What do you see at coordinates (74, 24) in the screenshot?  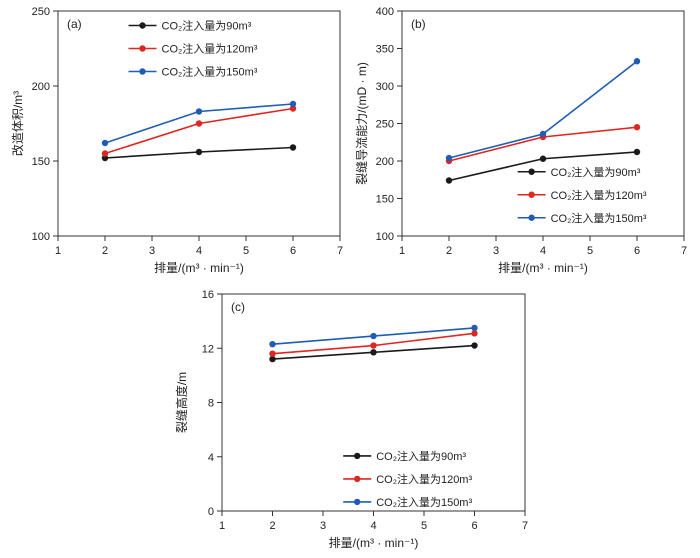 I see `panel-label: (a)` at bounding box center [74, 24].